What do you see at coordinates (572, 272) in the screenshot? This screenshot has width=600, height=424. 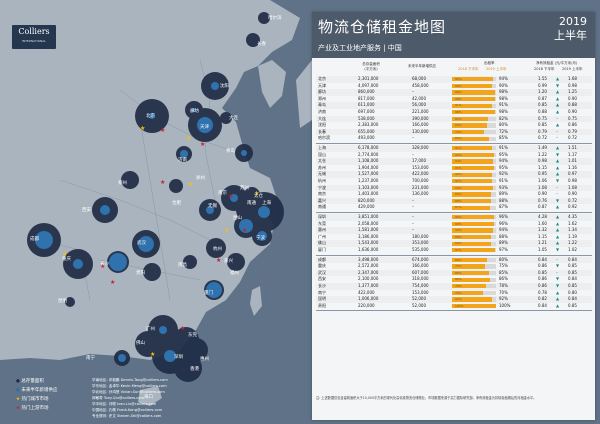 I see `rent-value: 0.85` at bounding box center [572, 272].